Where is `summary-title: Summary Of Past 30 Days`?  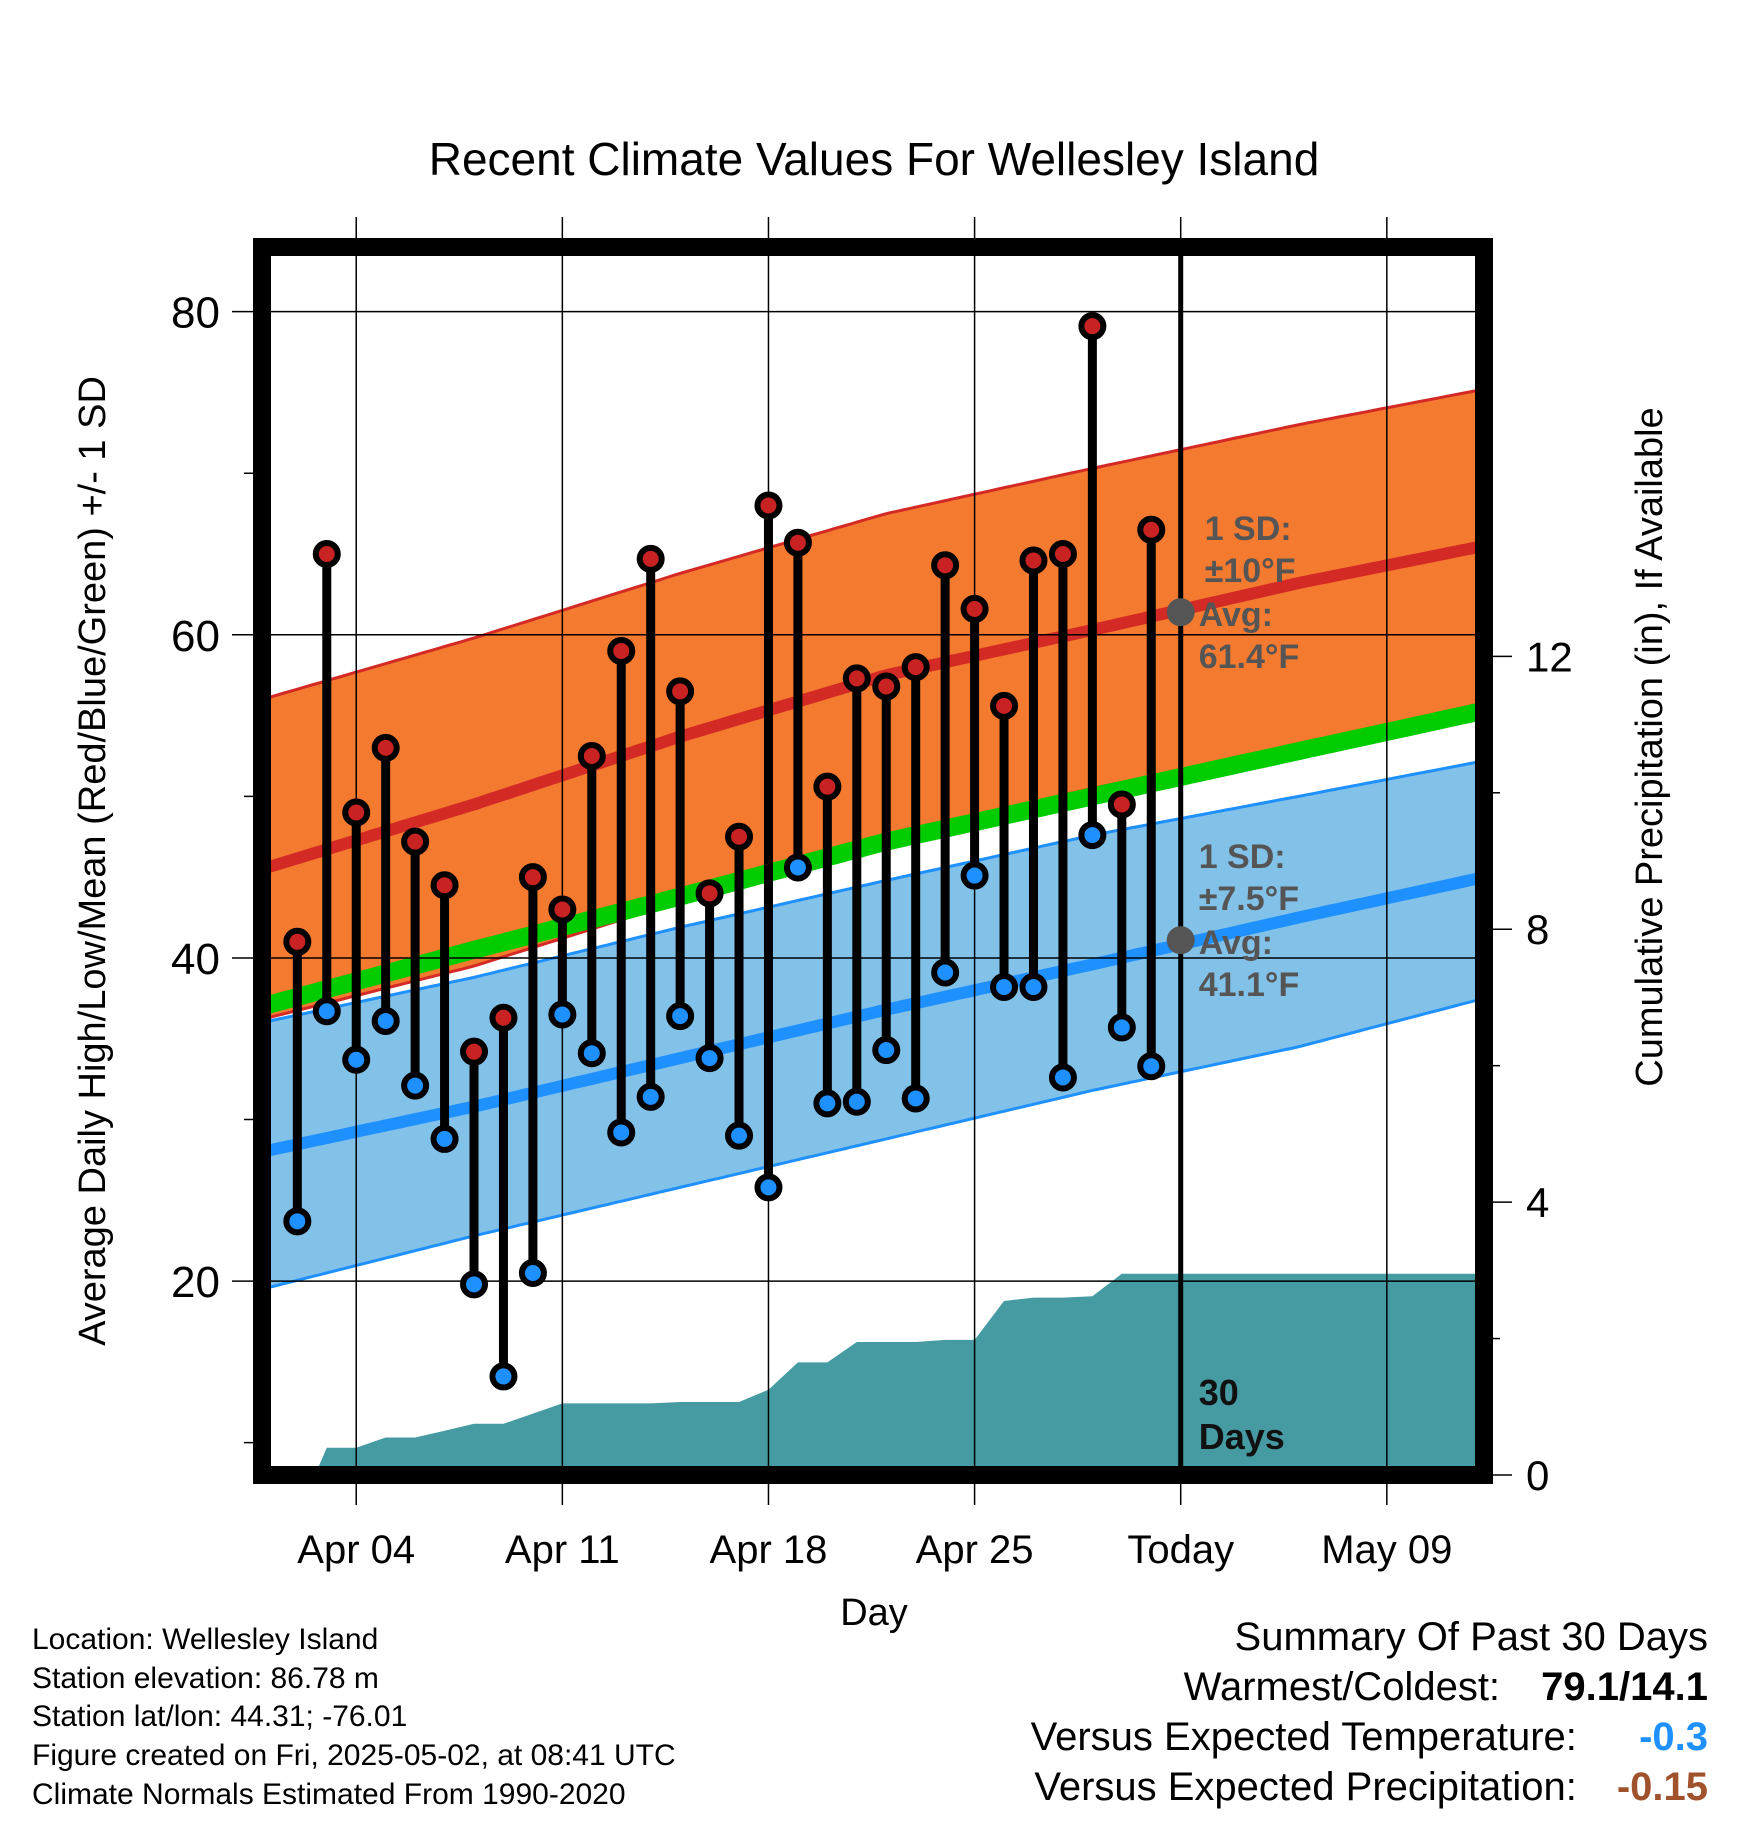 summary-title: Summary Of Past 30 Days is located at coordinates (1471, 1637).